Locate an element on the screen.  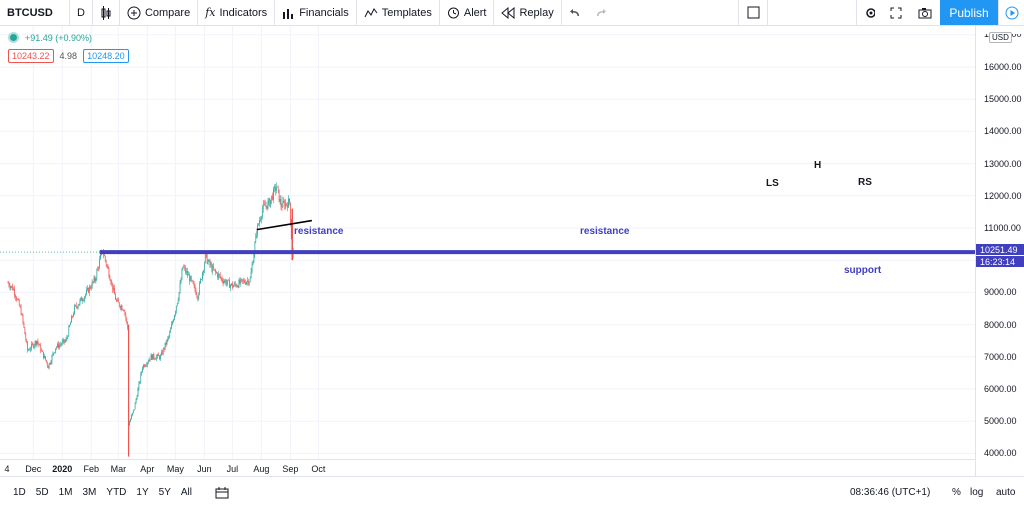
undo-button is located at coordinates (575, 12).